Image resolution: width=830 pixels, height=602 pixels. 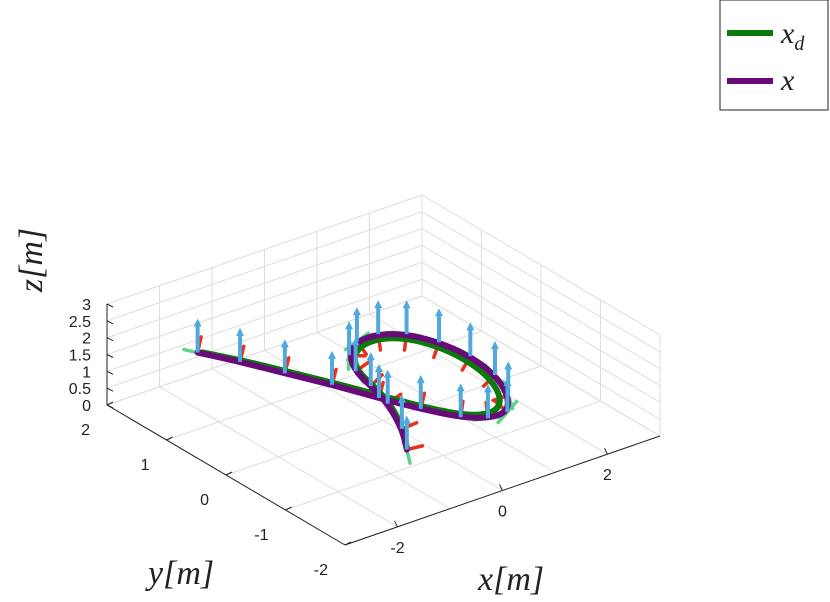 What do you see at coordinates (80, 356) in the screenshot?
I see `z-tick-label: 1.5` at bounding box center [80, 356].